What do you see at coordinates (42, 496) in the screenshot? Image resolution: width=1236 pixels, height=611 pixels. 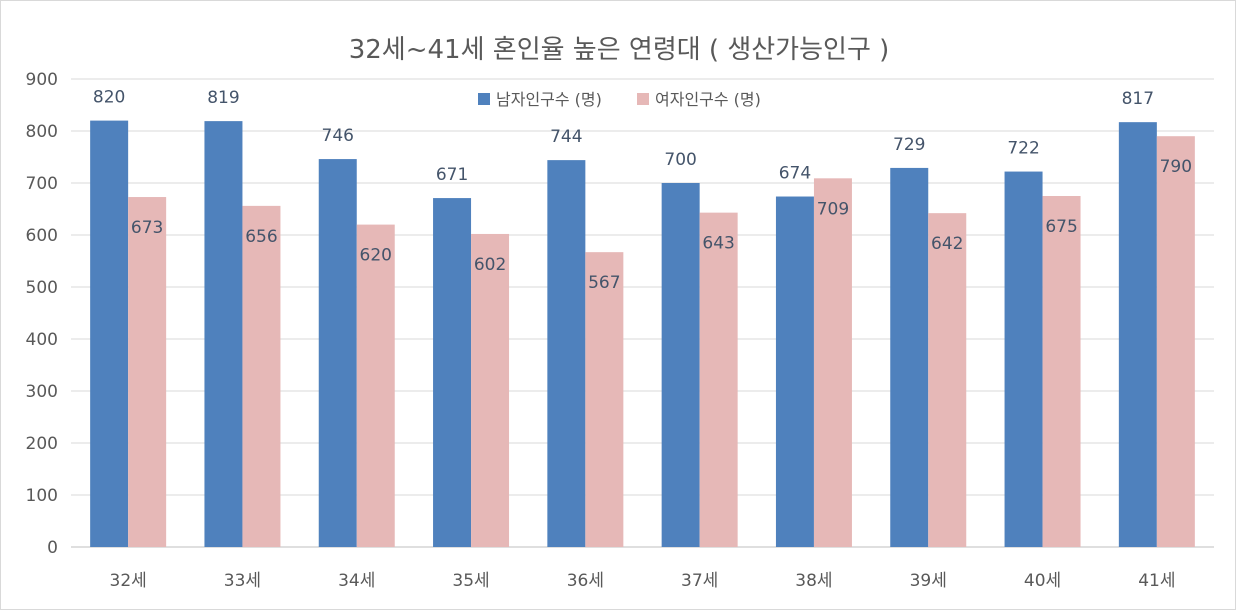 I see `y-tick-label: 100` at bounding box center [42, 496].